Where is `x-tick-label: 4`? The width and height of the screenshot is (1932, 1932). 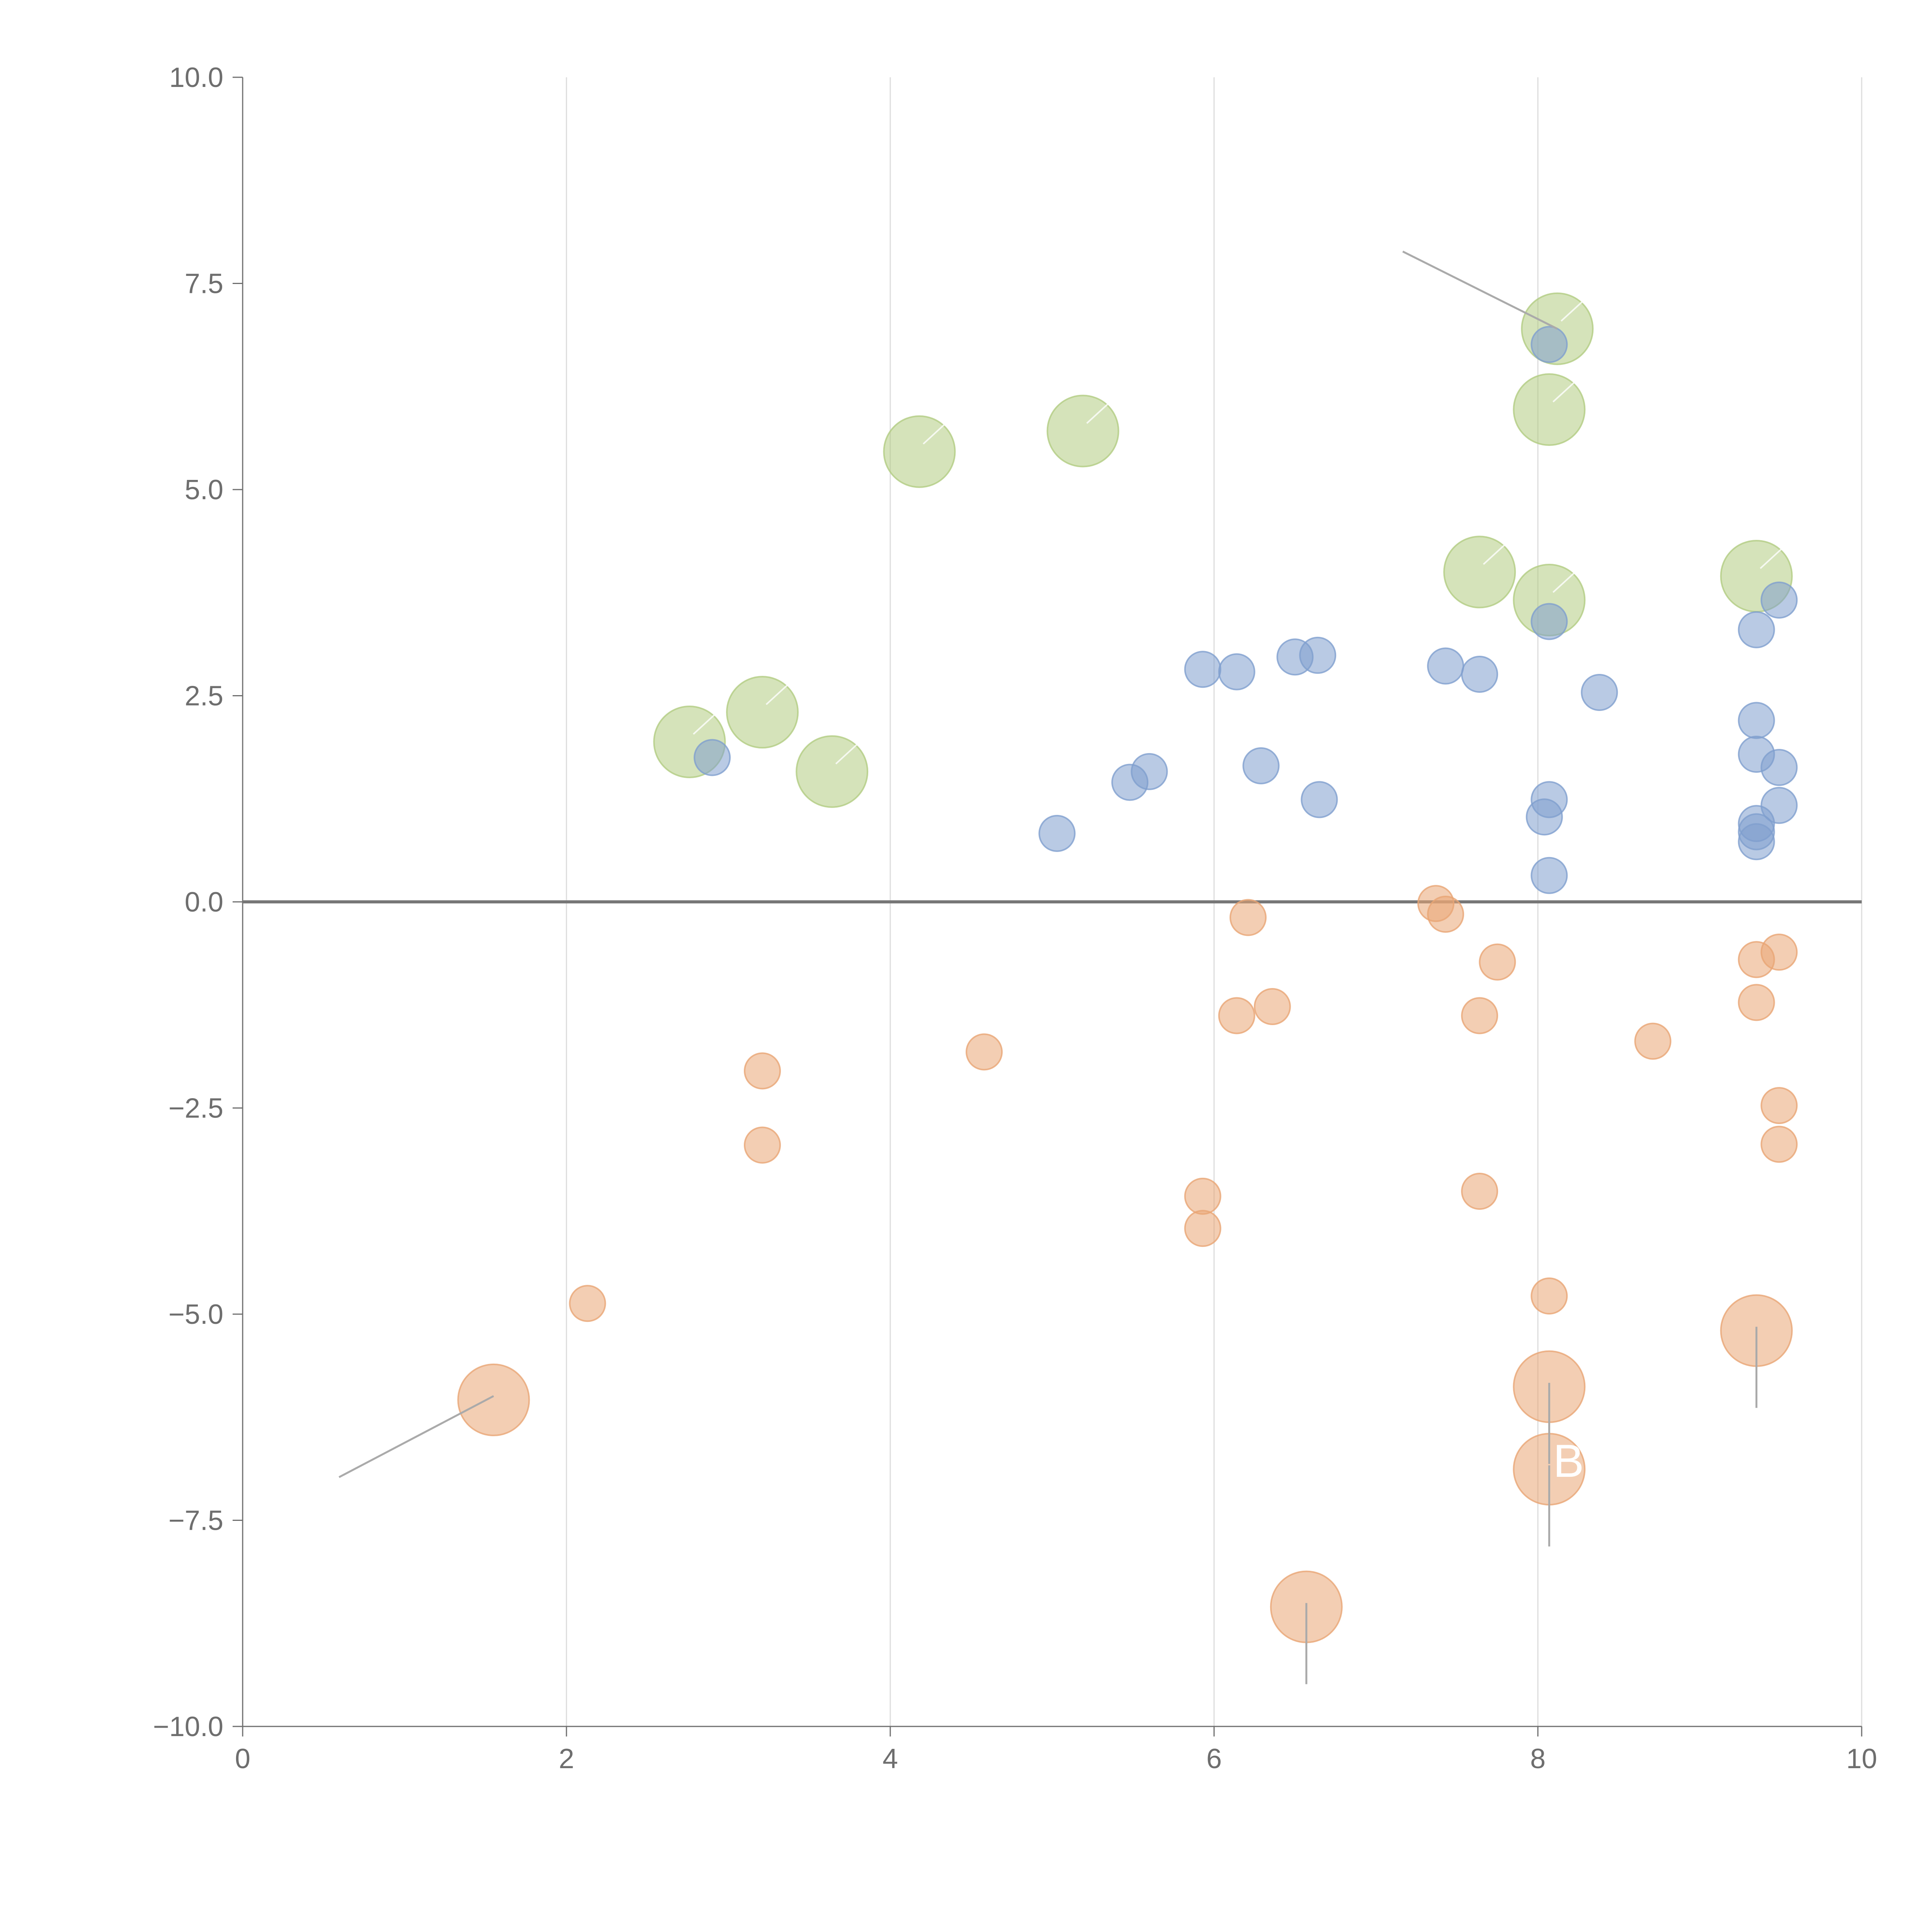 x-tick-label: 4 is located at coordinates (891, 1758).